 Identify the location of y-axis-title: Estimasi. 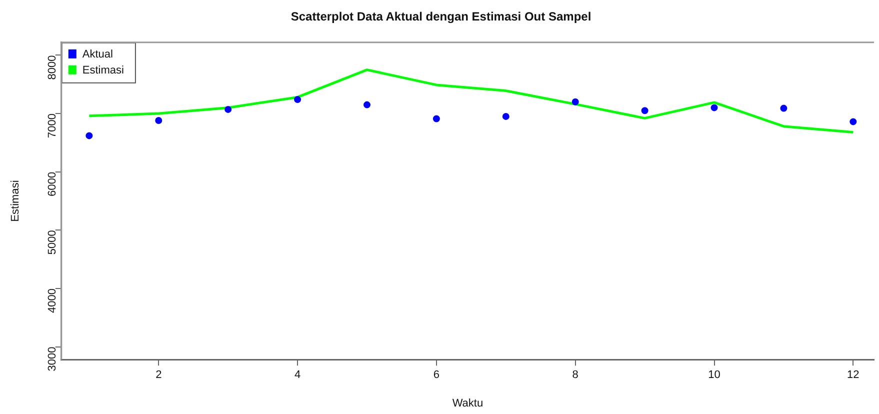
(16, 201).